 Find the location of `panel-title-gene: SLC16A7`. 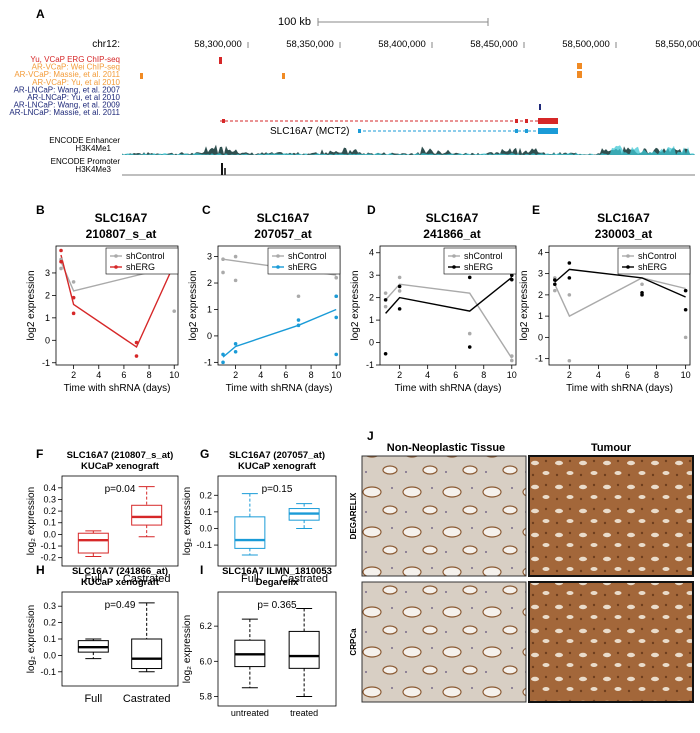

panel-title-gene: SLC16A7 is located at coordinates (452, 218).